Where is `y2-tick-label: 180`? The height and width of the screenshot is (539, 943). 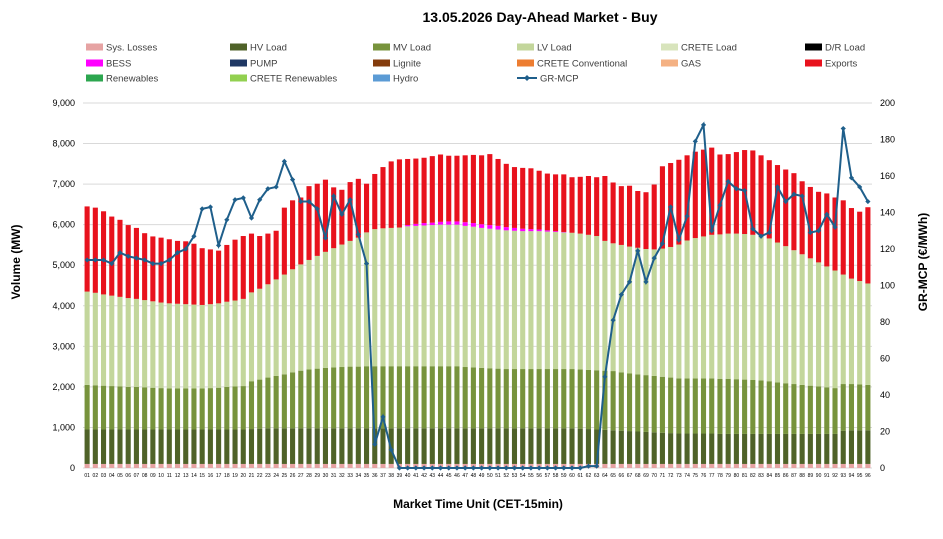 y2-tick-label: 180 is located at coordinates (887, 140).